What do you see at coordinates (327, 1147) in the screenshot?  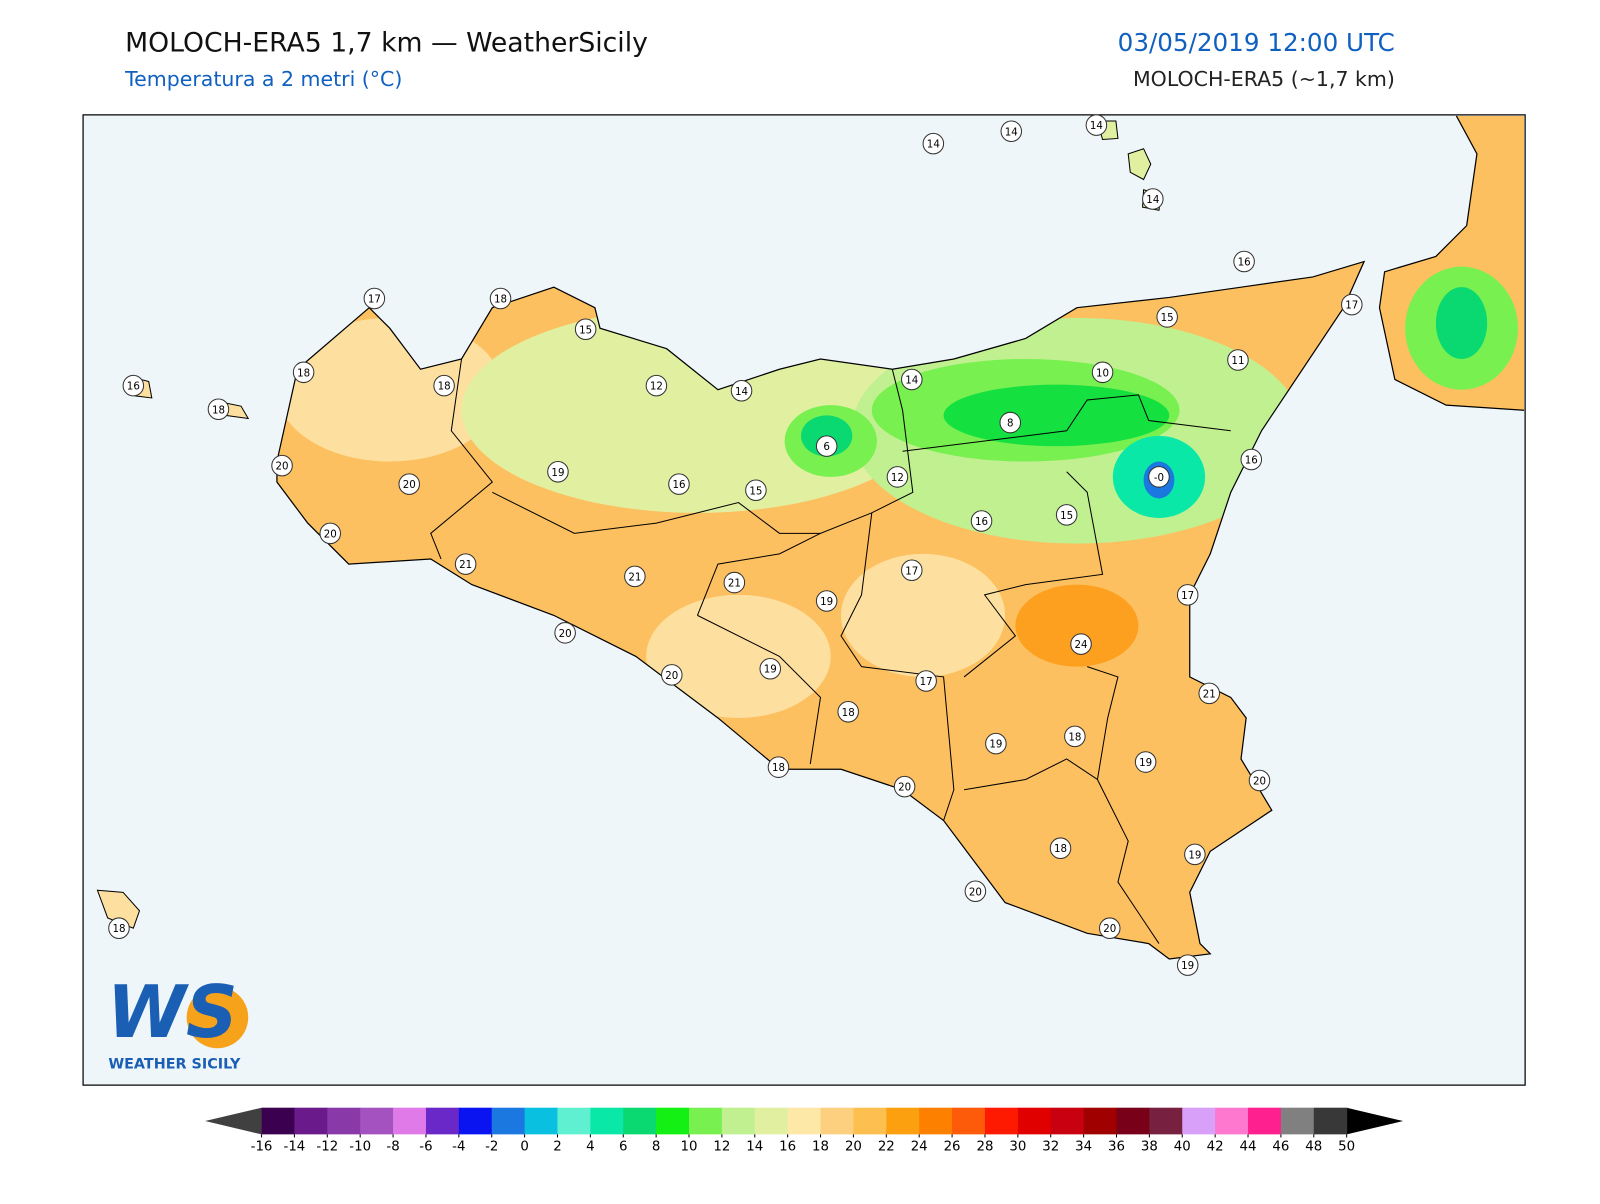 I see `colorbar-tick-label: -12` at bounding box center [327, 1147].